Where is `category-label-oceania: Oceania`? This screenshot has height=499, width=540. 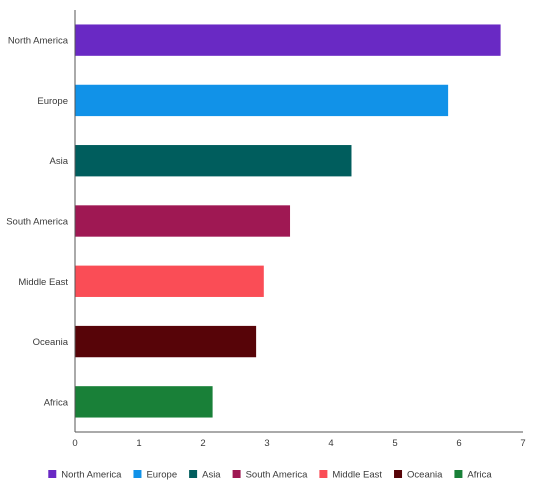 category-label-oceania: Oceania is located at coordinates (51, 342).